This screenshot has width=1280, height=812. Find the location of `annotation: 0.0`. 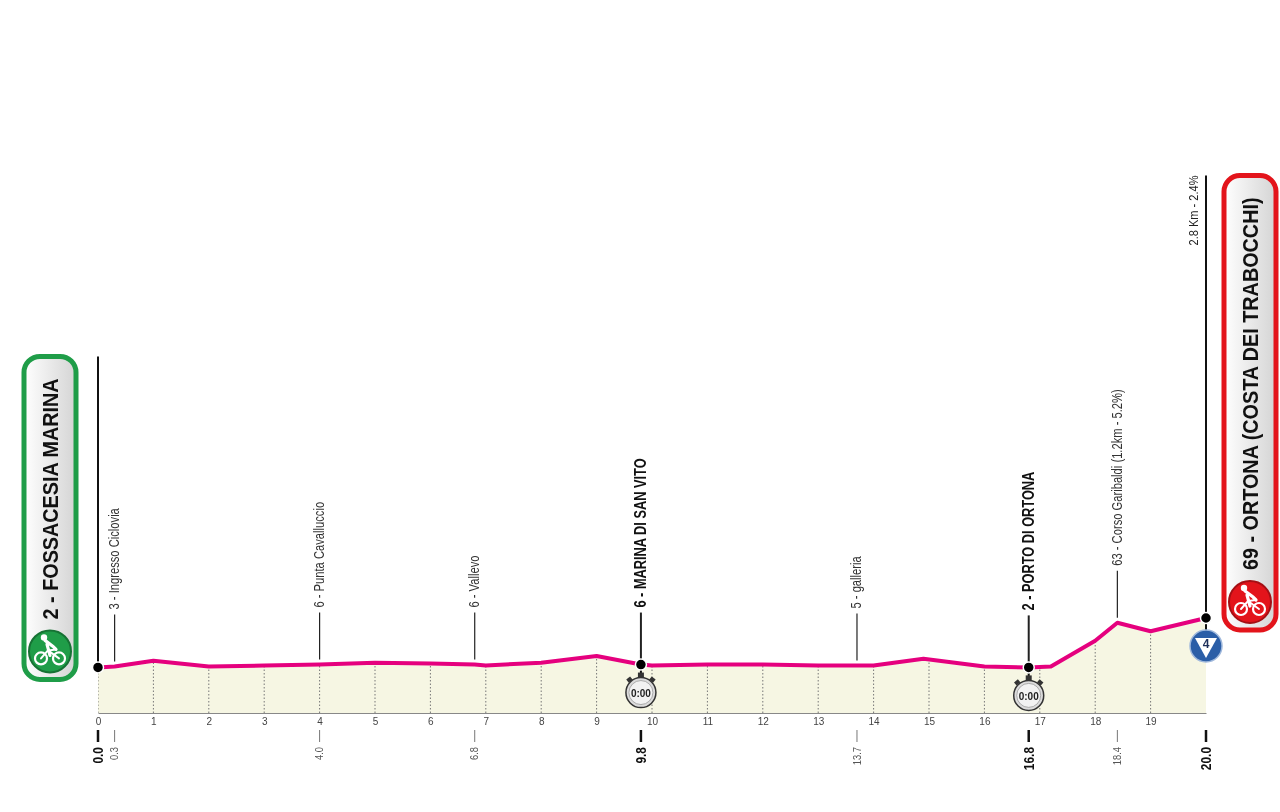

annotation: 0.0 is located at coordinates (98, 755).